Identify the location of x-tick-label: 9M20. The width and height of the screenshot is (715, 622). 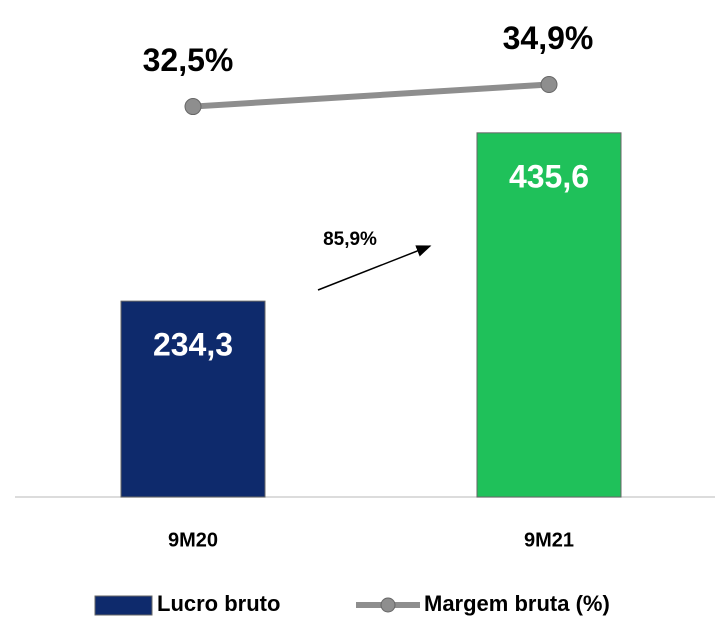
(193, 540).